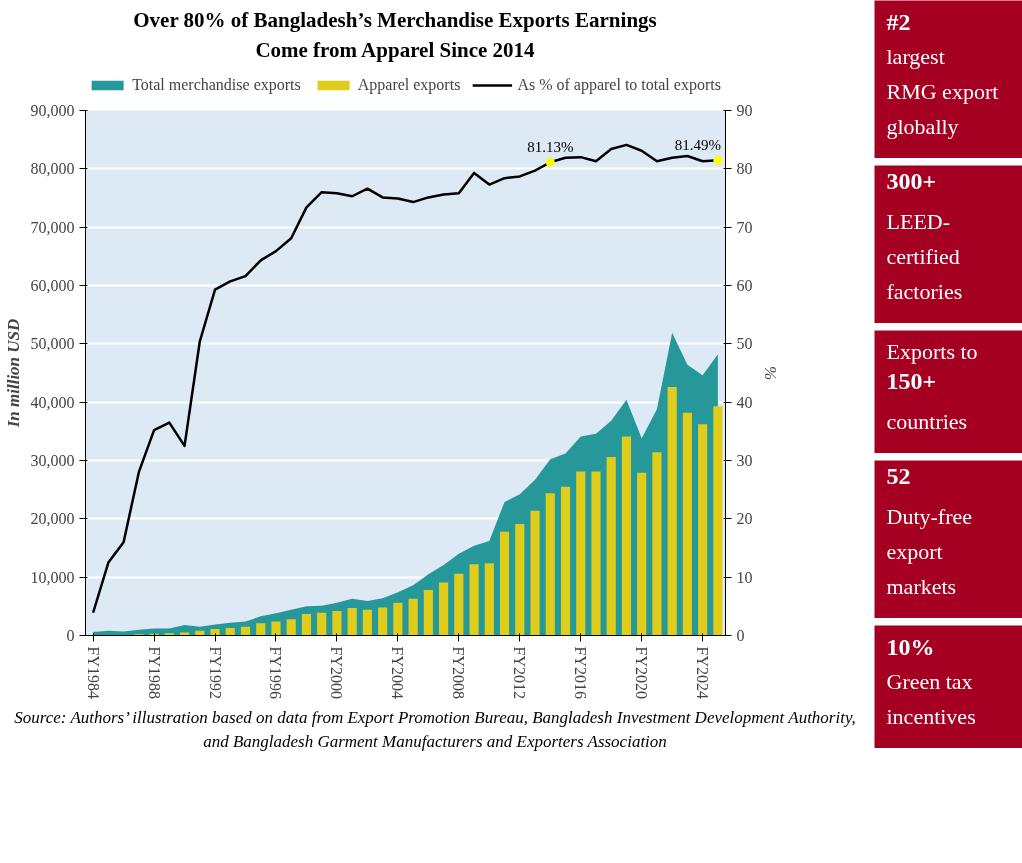 This screenshot has height=863, width=1022. Describe the element at coordinates (52, 344) in the screenshot. I see `y-tick-label: 50,000` at that location.